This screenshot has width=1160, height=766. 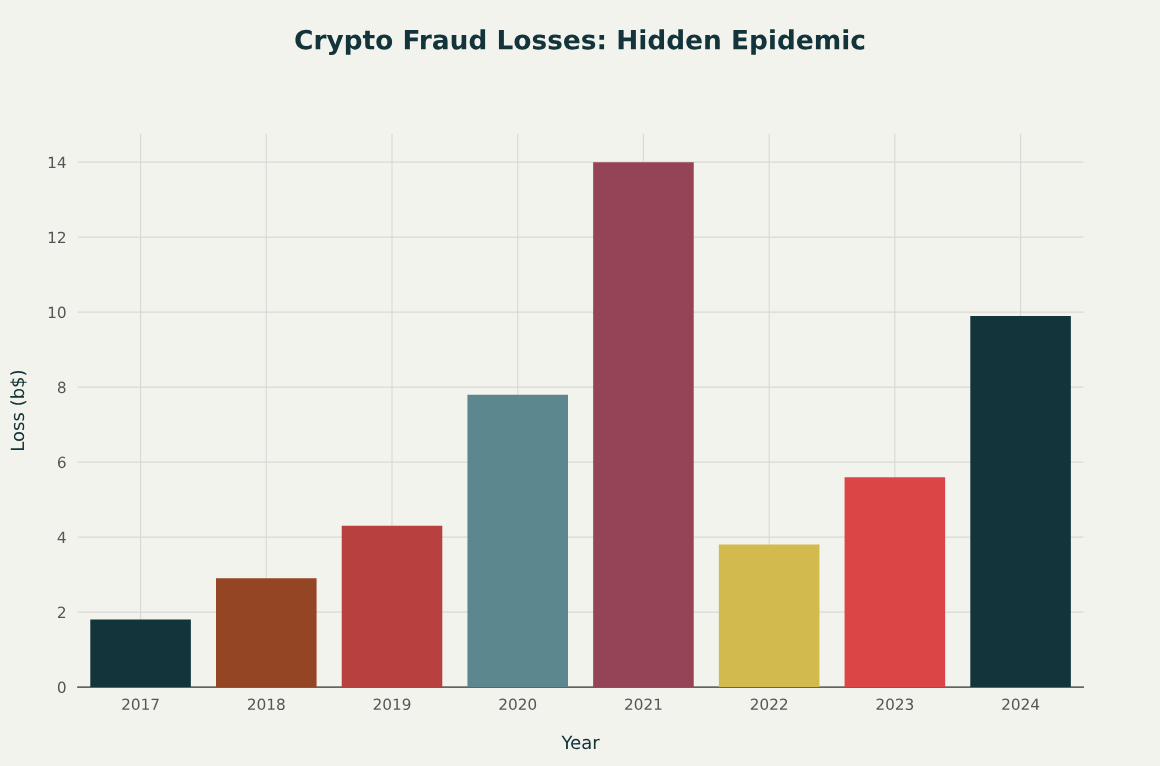 What do you see at coordinates (769, 704) in the screenshot?
I see `x-tick-label: 2022` at bounding box center [769, 704].